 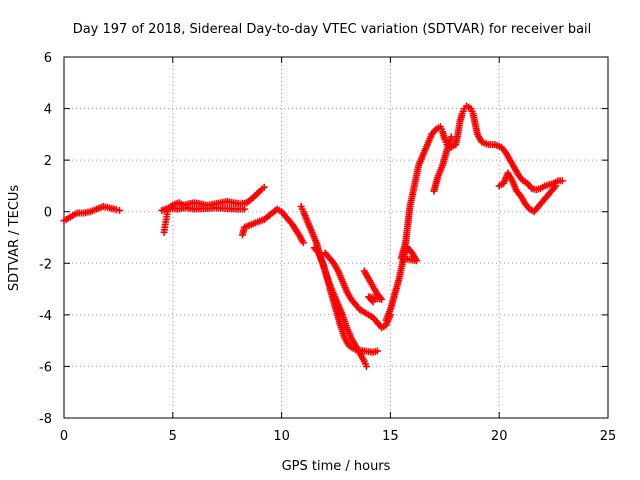 What do you see at coordinates (45, 367) in the screenshot?
I see `y-tick-label: -6` at bounding box center [45, 367].